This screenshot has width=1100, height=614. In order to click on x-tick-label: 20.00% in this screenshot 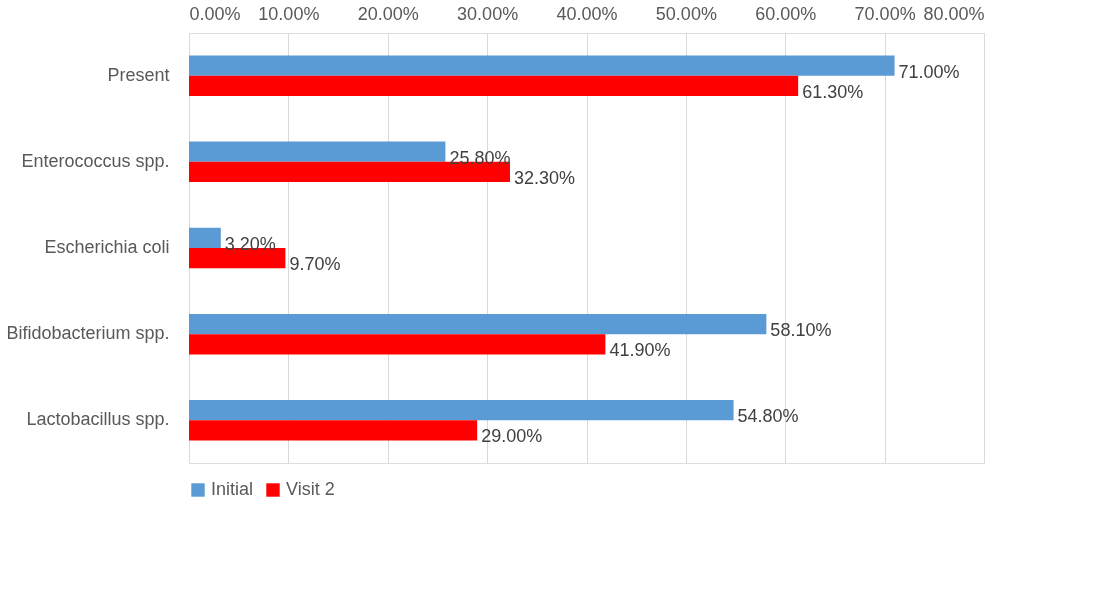, I will do `click(388, 13)`.